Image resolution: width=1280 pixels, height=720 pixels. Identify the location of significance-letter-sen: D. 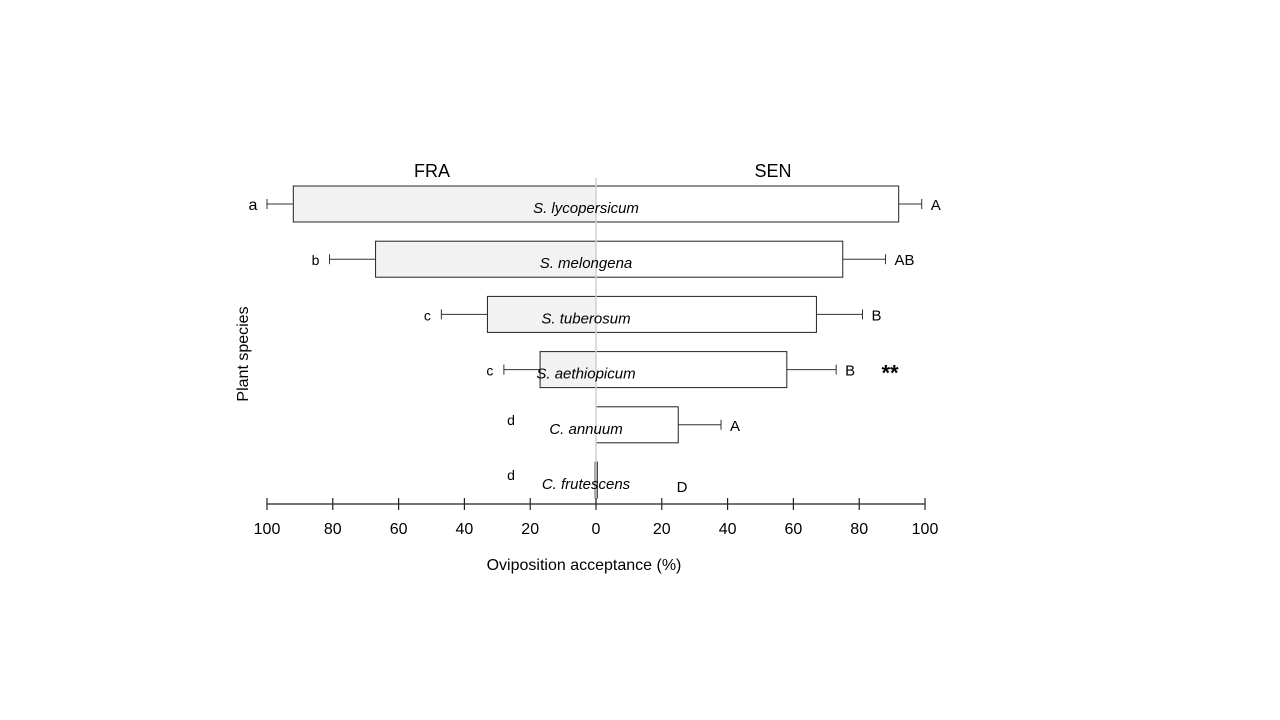
(682, 487).